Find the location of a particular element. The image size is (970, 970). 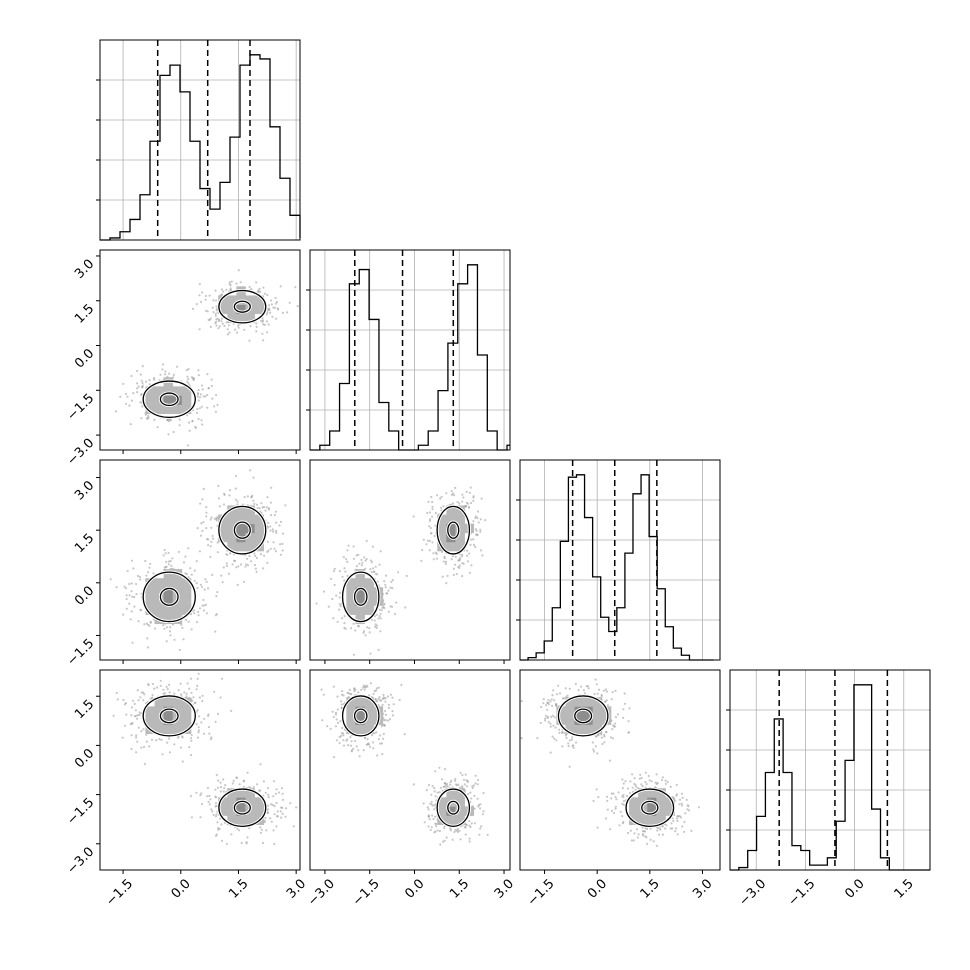

hist-4-frame is located at coordinates (830, 770).